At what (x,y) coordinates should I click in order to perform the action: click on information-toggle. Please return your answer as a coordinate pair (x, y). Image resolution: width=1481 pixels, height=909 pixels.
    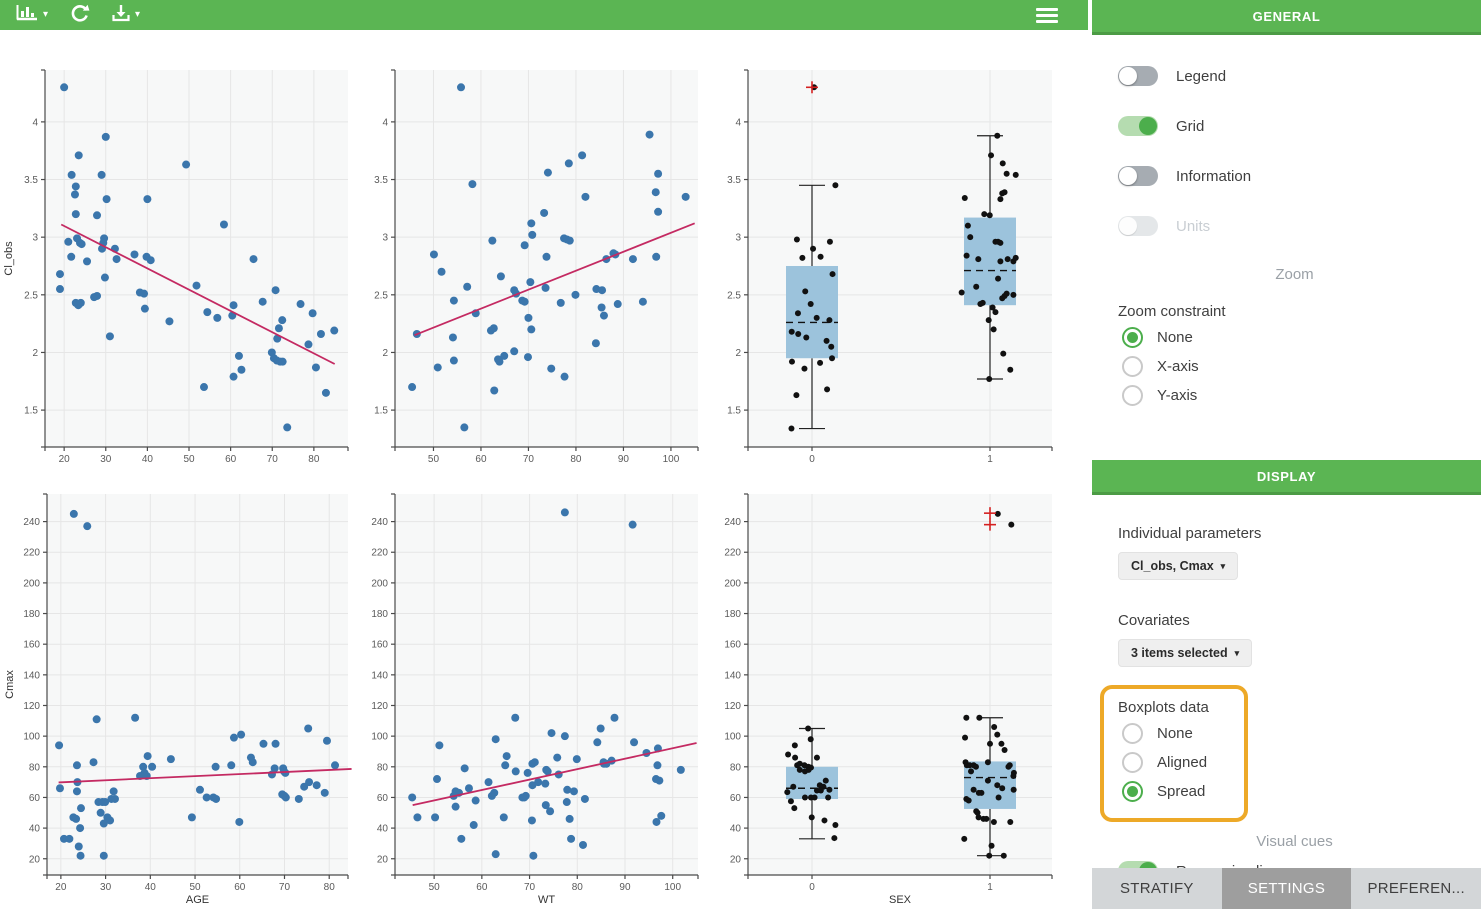
    Looking at the image, I should click on (1138, 176).